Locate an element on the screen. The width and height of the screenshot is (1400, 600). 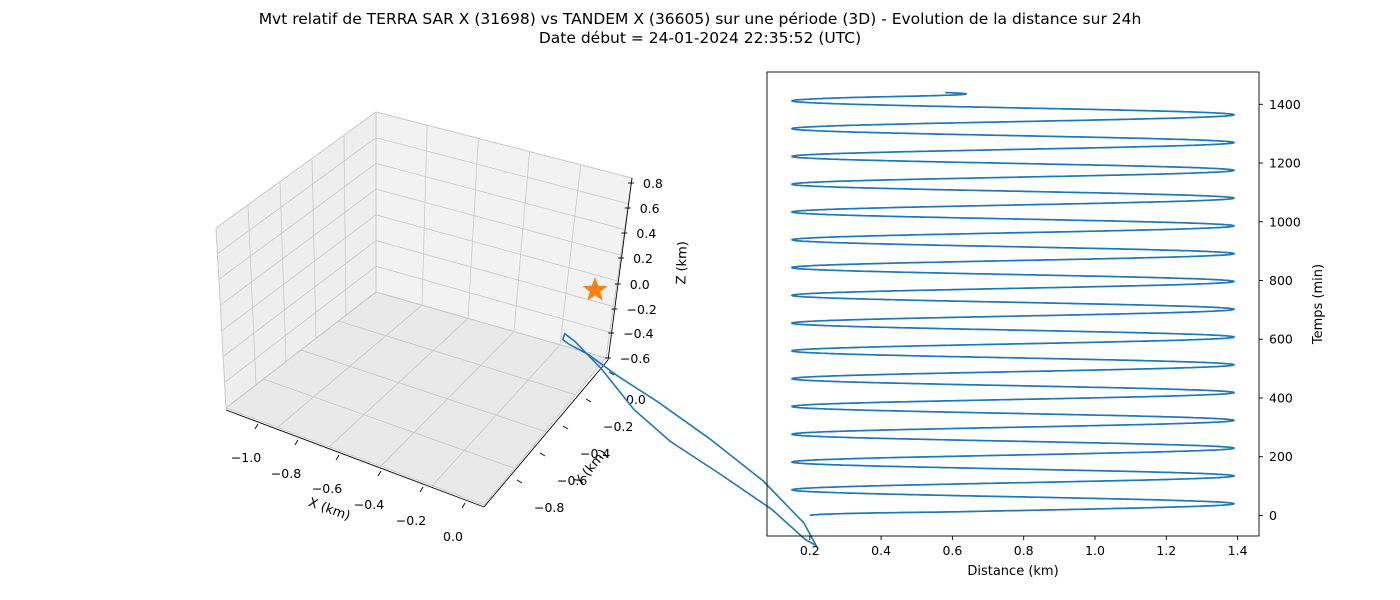
y2-tick-label: 200 is located at coordinates (1281, 456).